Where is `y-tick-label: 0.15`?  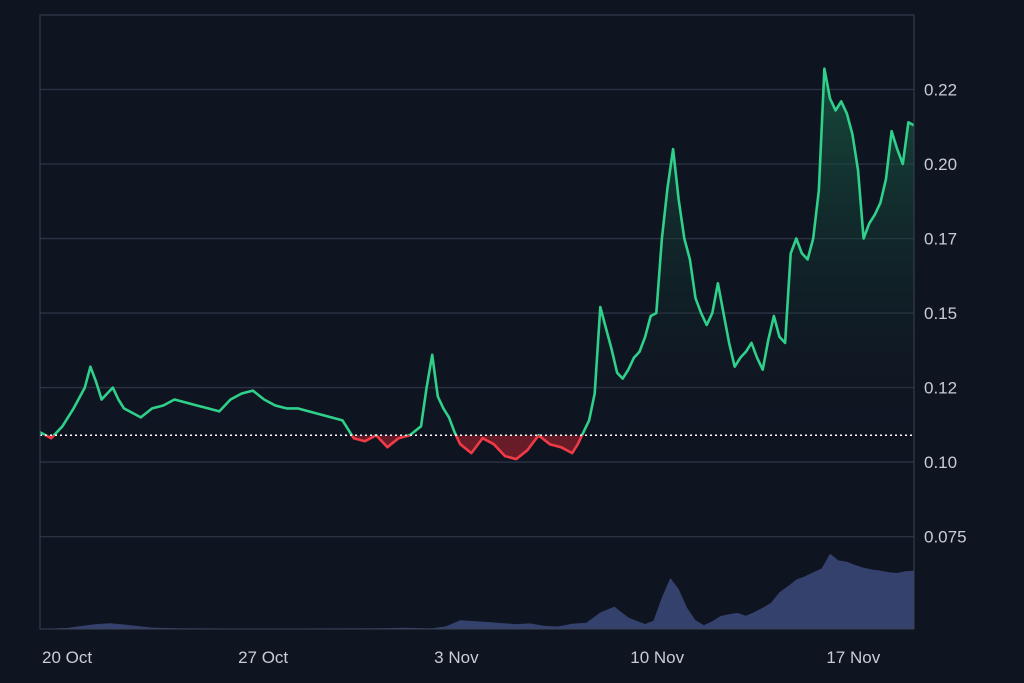
y-tick-label: 0.15 is located at coordinates (940, 313).